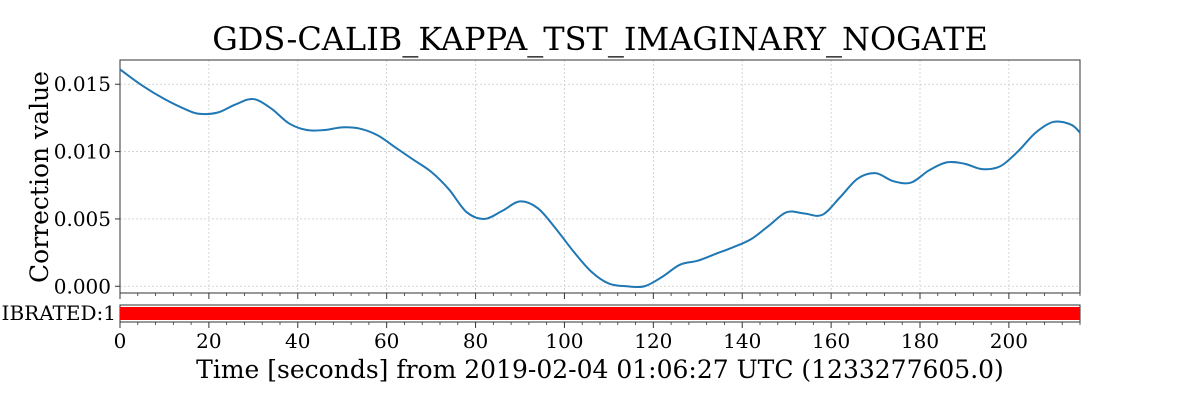 This screenshot has height=400, width=1200. I want to click on x-tick-label: 160, so click(831, 341).